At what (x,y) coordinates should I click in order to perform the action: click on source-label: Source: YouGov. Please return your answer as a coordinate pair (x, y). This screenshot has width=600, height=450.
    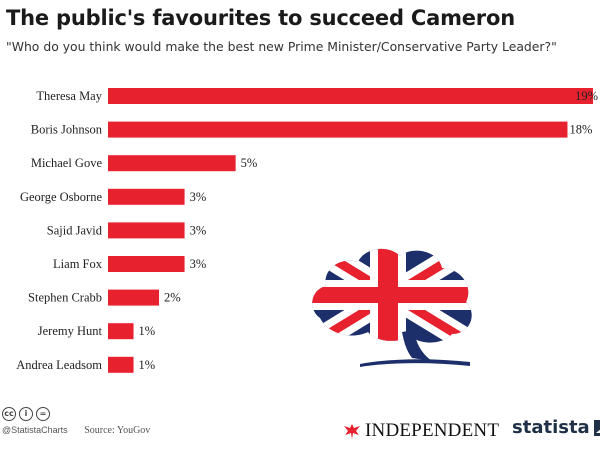
    Looking at the image, I should click on (117, 430).